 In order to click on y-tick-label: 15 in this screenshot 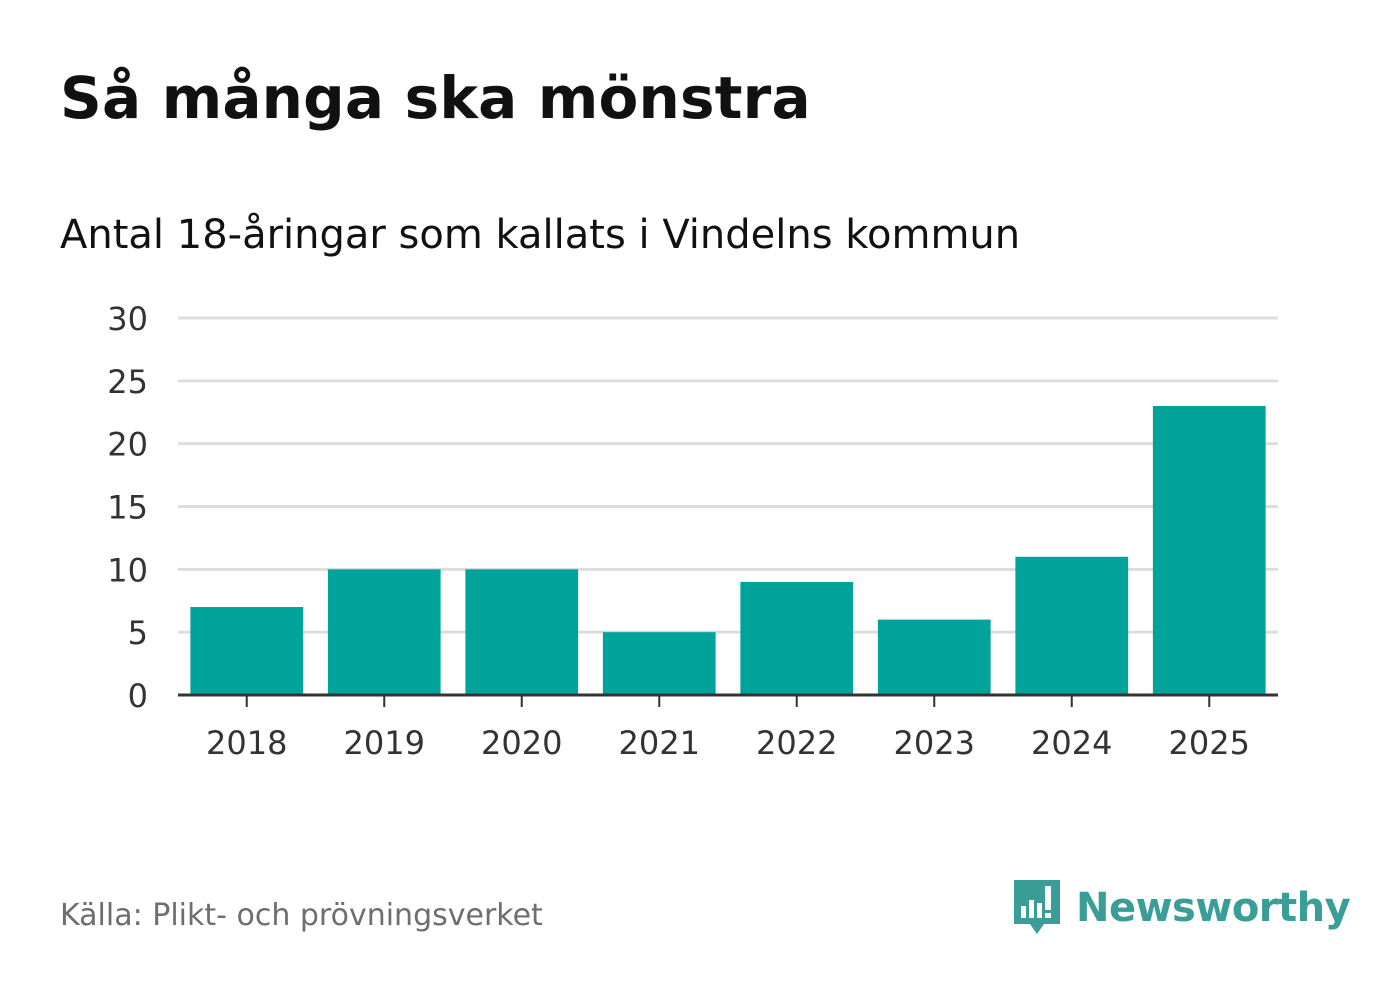, I will do `click(127, 508)`.